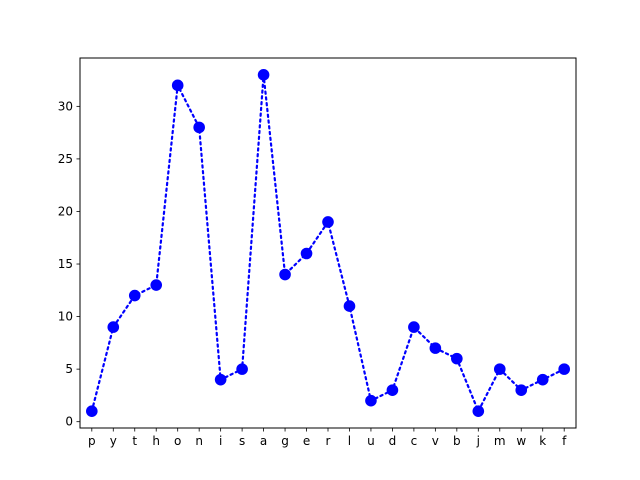 The width and height of the screenshot is (640, 480). Describe the element at coordinates (156, 441) in the screenshot. I see `x-tick-label: h` at that location.